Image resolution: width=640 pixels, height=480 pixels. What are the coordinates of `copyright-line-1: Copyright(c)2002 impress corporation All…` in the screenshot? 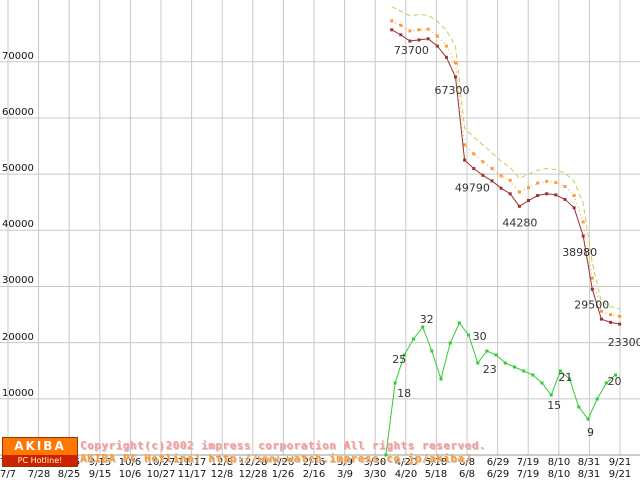 It's located at (283, 445).